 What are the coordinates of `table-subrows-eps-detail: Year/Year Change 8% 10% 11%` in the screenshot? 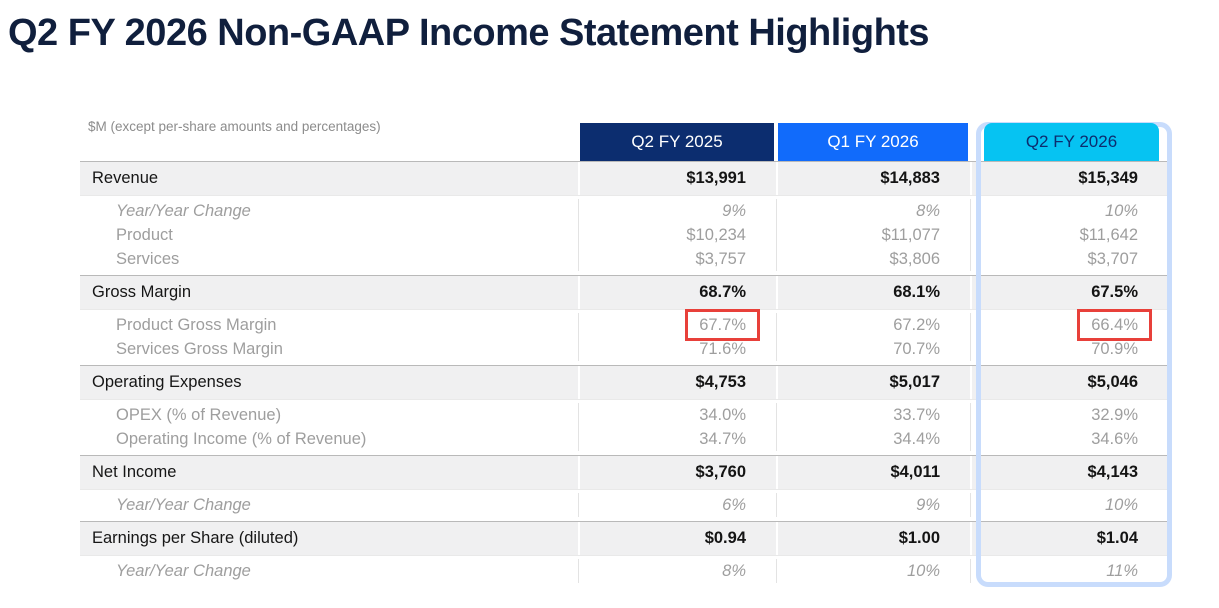 It's located at (624, 571).